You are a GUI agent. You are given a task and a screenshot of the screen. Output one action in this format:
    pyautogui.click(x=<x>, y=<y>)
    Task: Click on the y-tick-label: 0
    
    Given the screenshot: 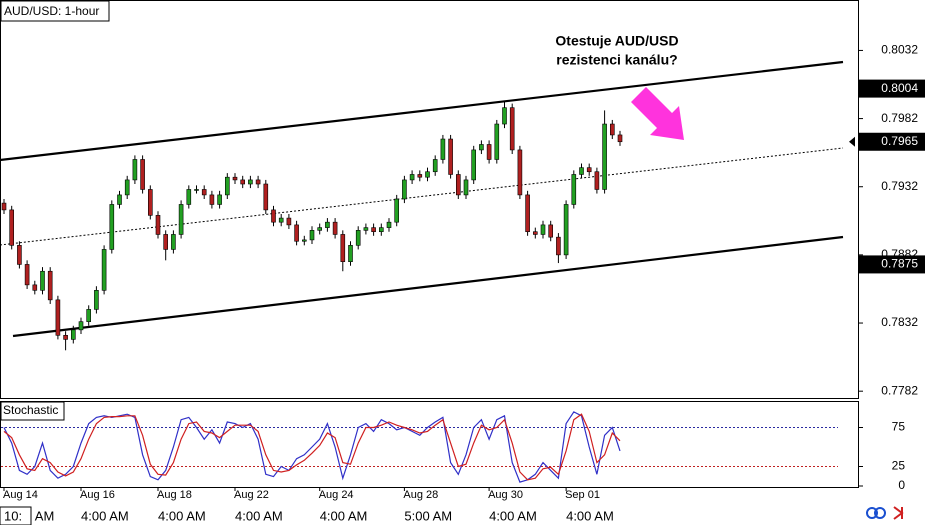 What is the action you would take?
    pyautogui.click(x=901, y=485)
    